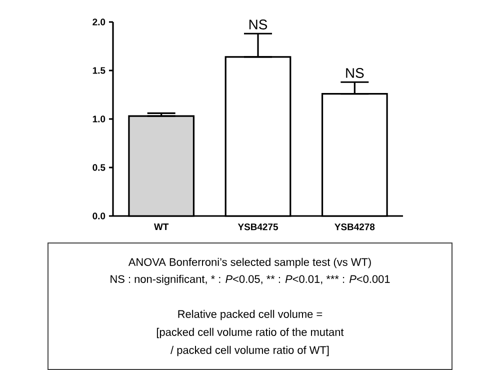  What do you see at coordinates (99, 70) in the screenshot?
I see `y-tick-label: 1.5` at bounding box center [99, 70].